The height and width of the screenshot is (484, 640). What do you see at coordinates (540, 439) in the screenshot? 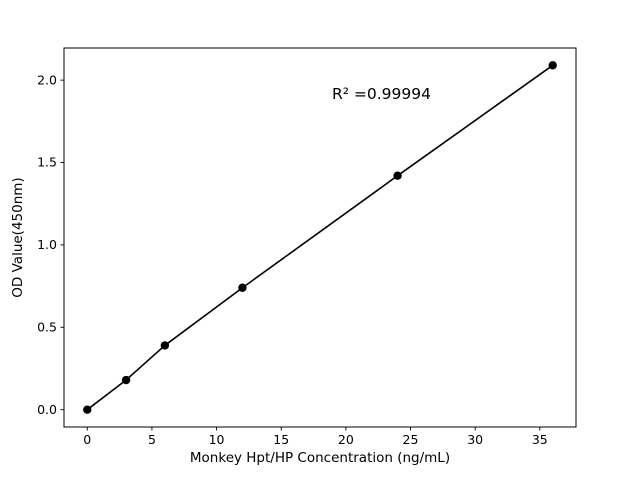
I see `x-tick-label: 35` at bounding box center [540, 439].